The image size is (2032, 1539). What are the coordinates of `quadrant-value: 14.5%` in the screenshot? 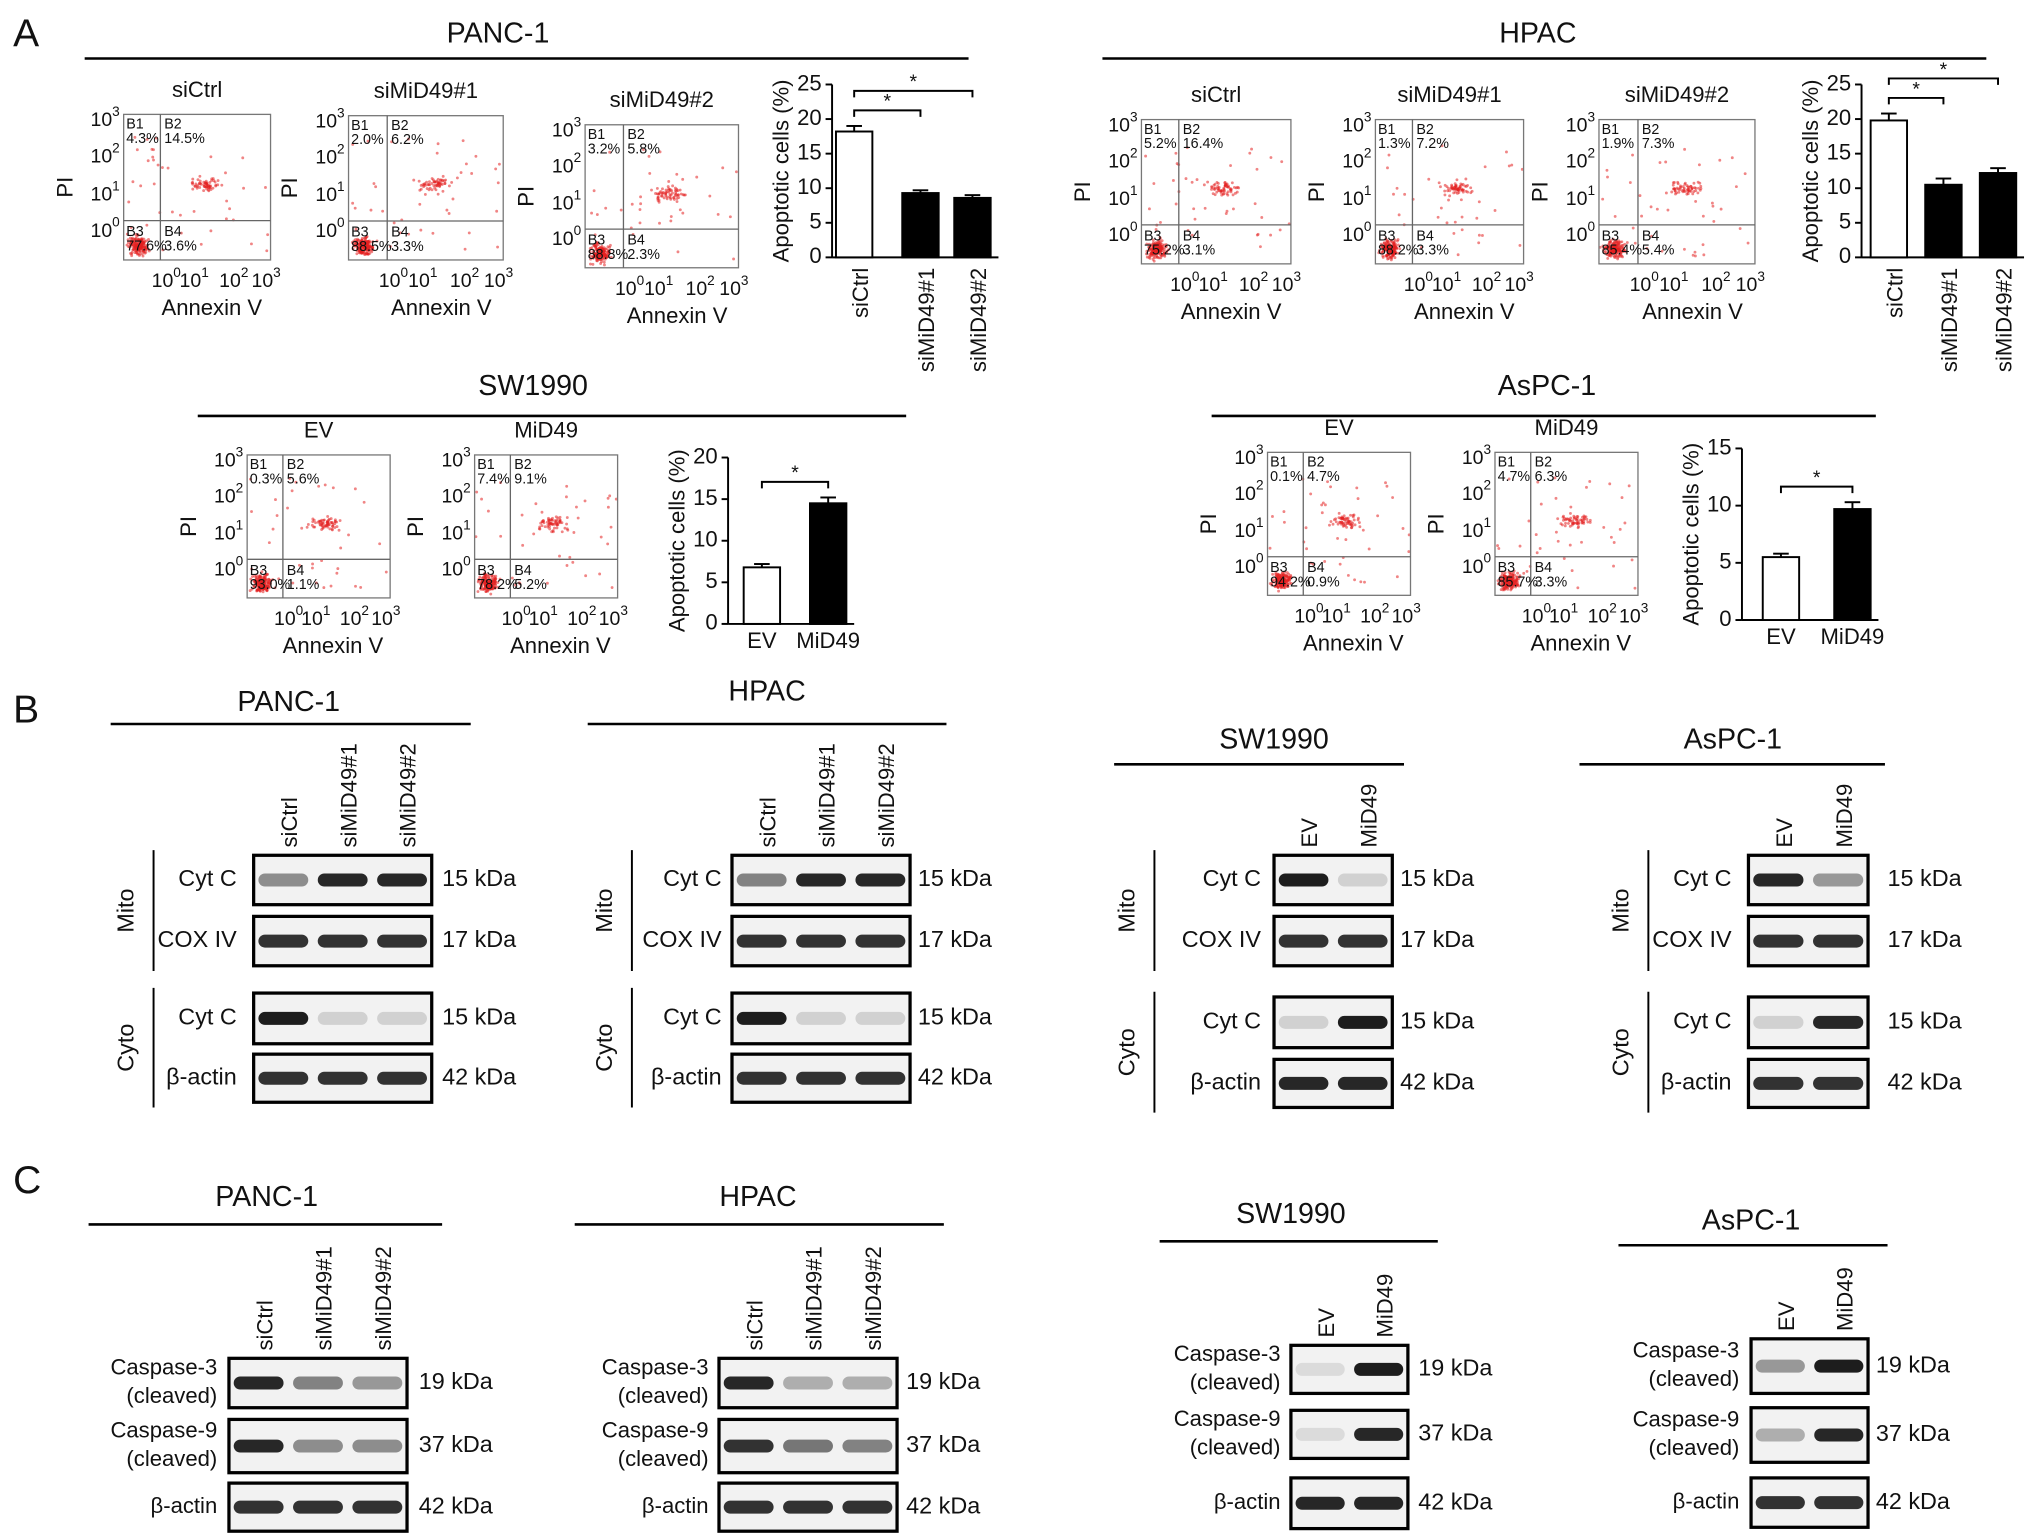 It's located at (184, 139).